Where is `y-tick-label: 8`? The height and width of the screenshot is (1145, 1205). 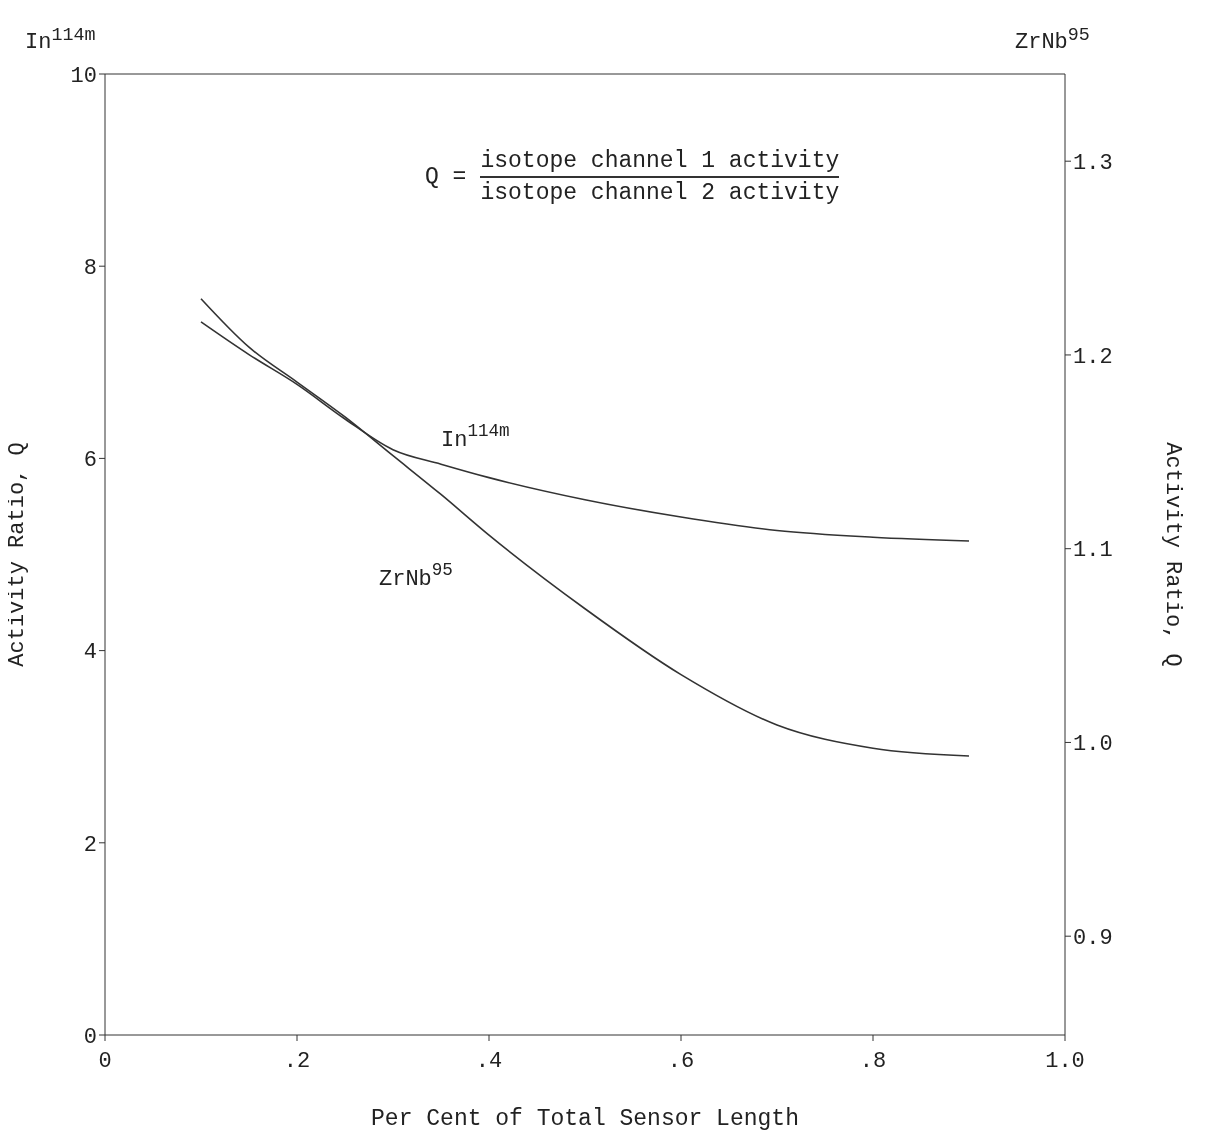
y-tick-label: 8 is located at coordinates (90, 269).